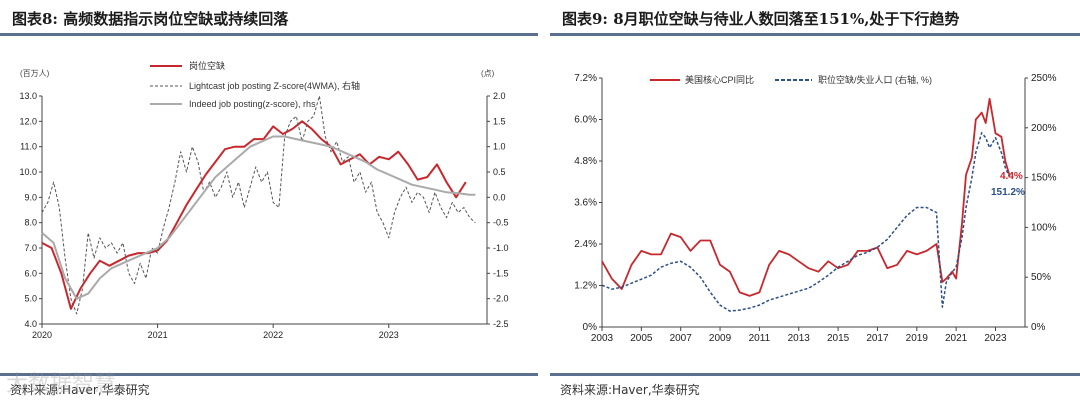 This screenshot has width=1080, height=401. I want to click on y2-tick-label: 2.0, so click(499, 96).